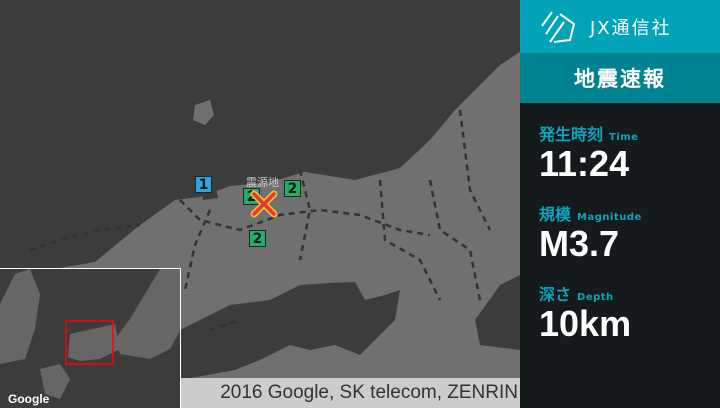 Image resolution: width=720 pixels, height=408 pixels. I want to click on depth-value: 10km, so click(585, 323).